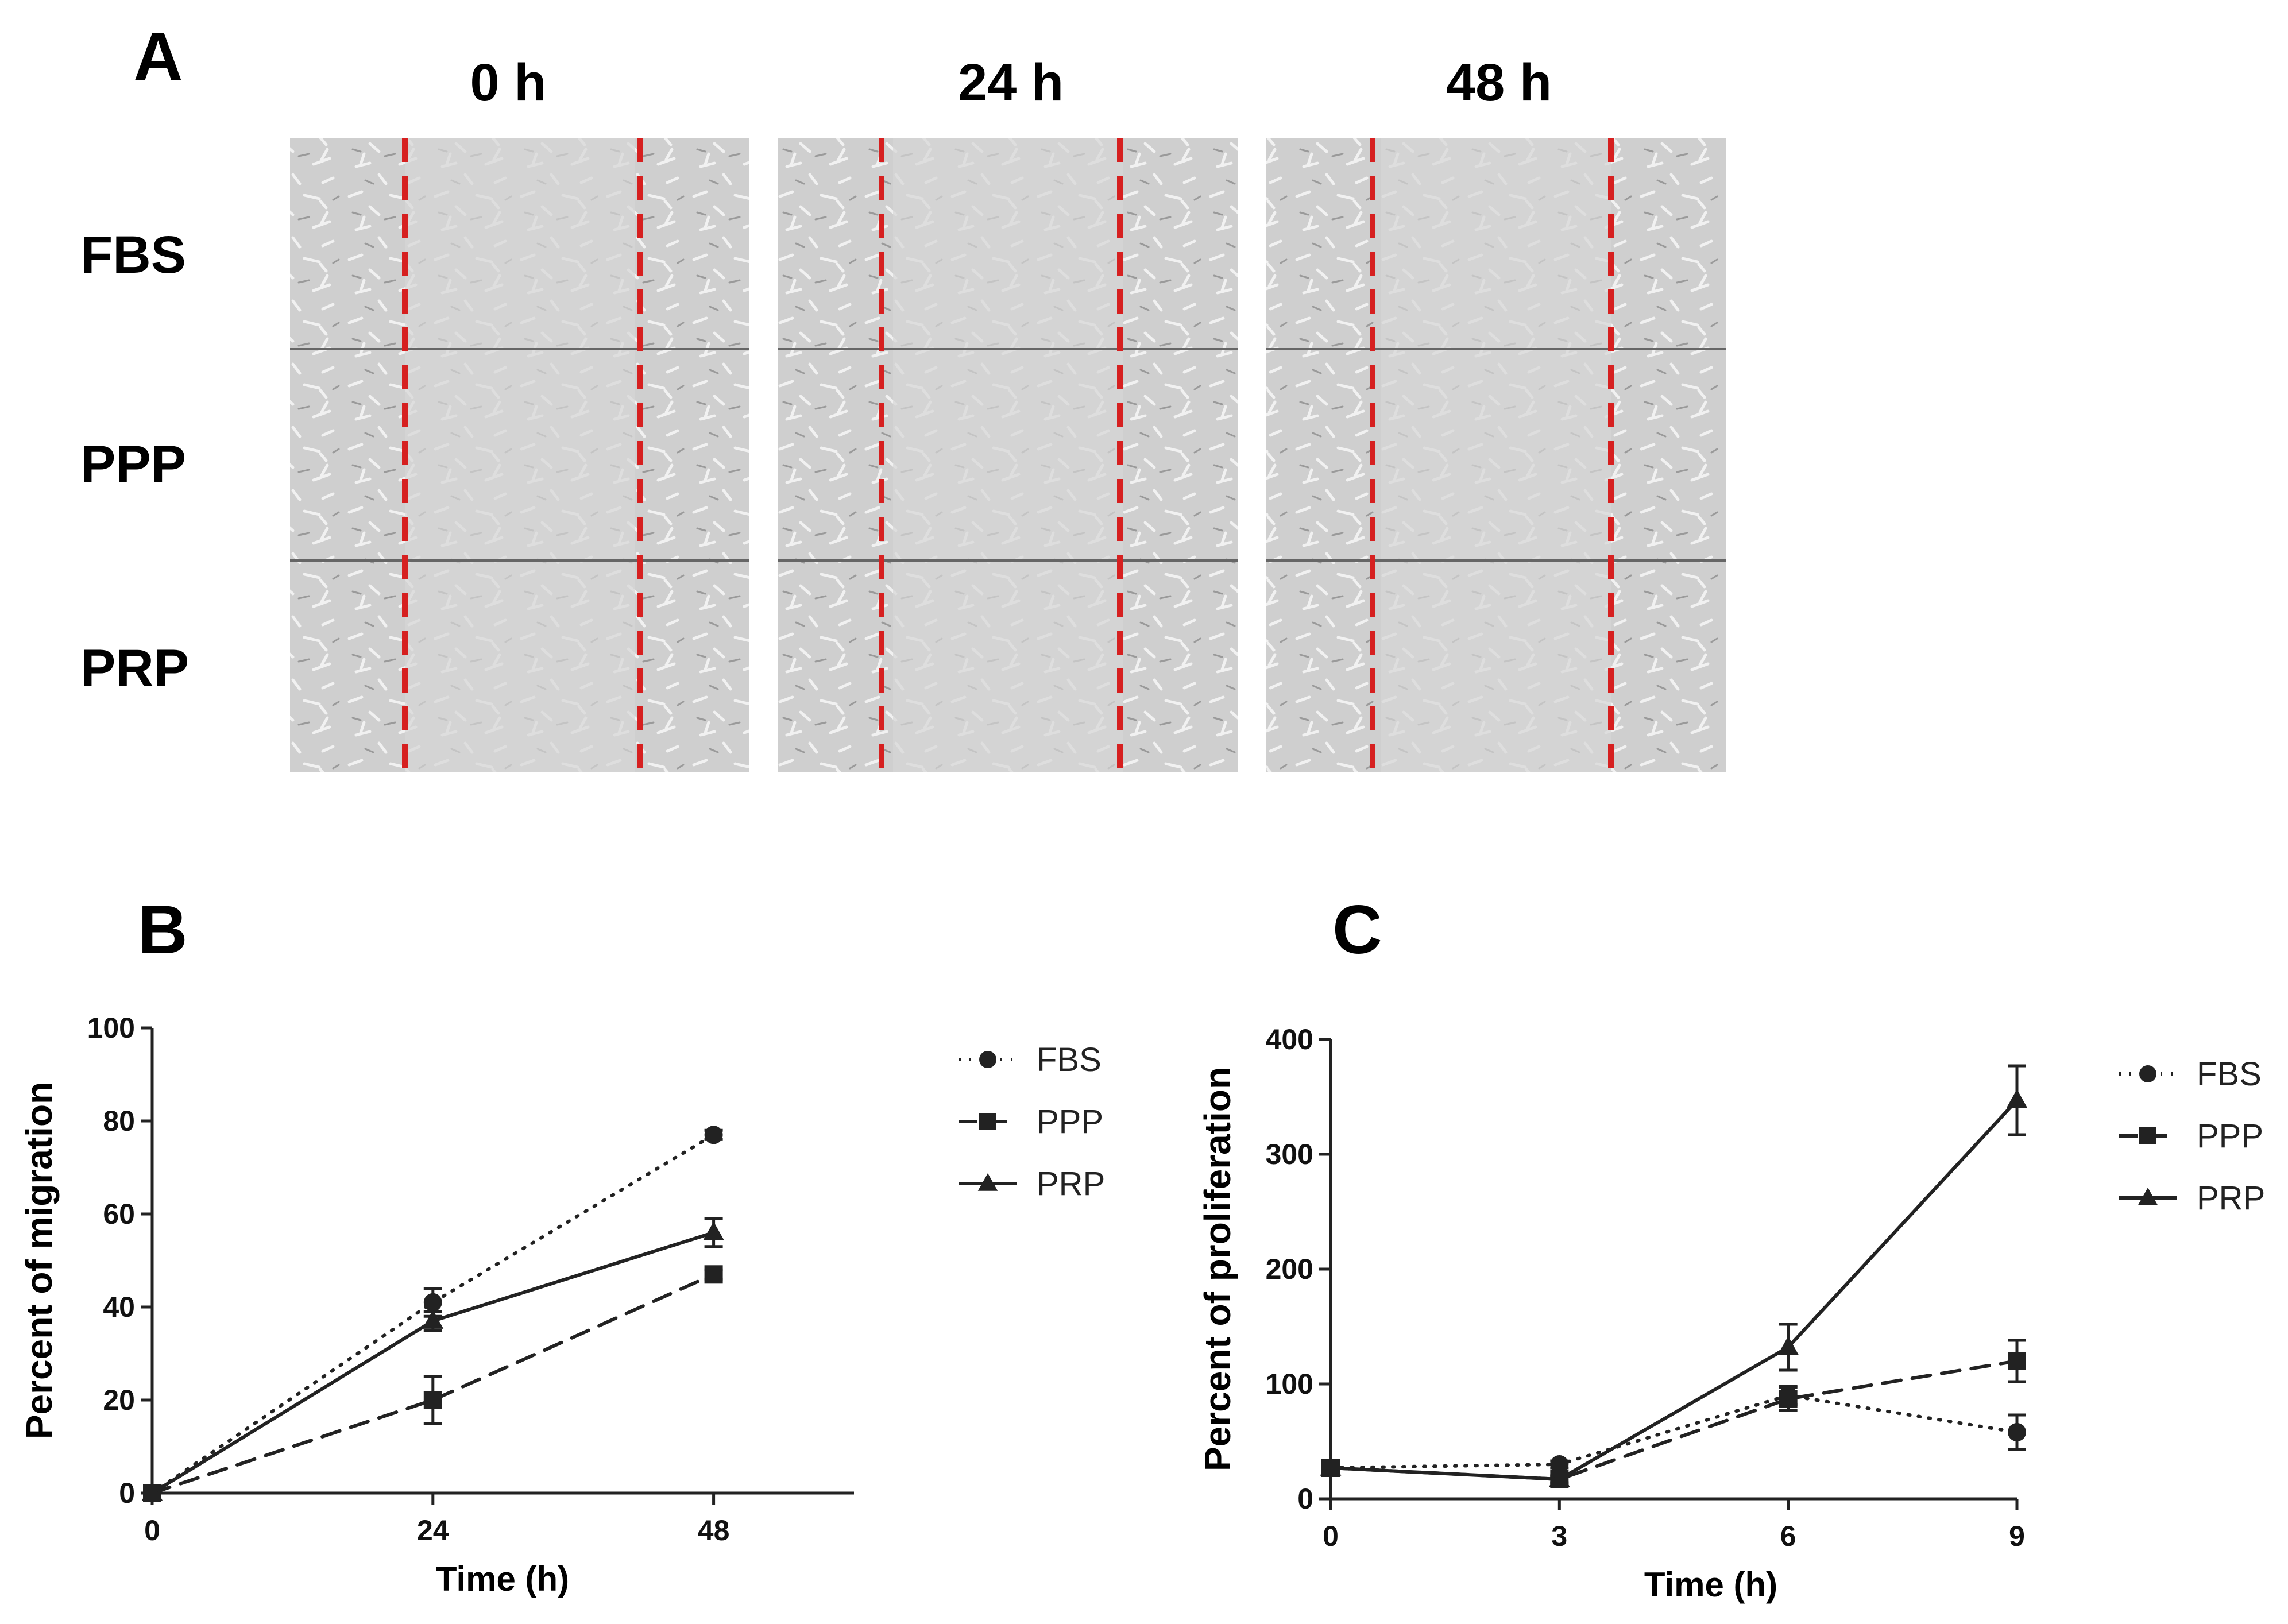  Describe the element at coordinates (1071, 1183) in the screenshot. I see `chart-b-prp-legend-label: PRP` at that location.